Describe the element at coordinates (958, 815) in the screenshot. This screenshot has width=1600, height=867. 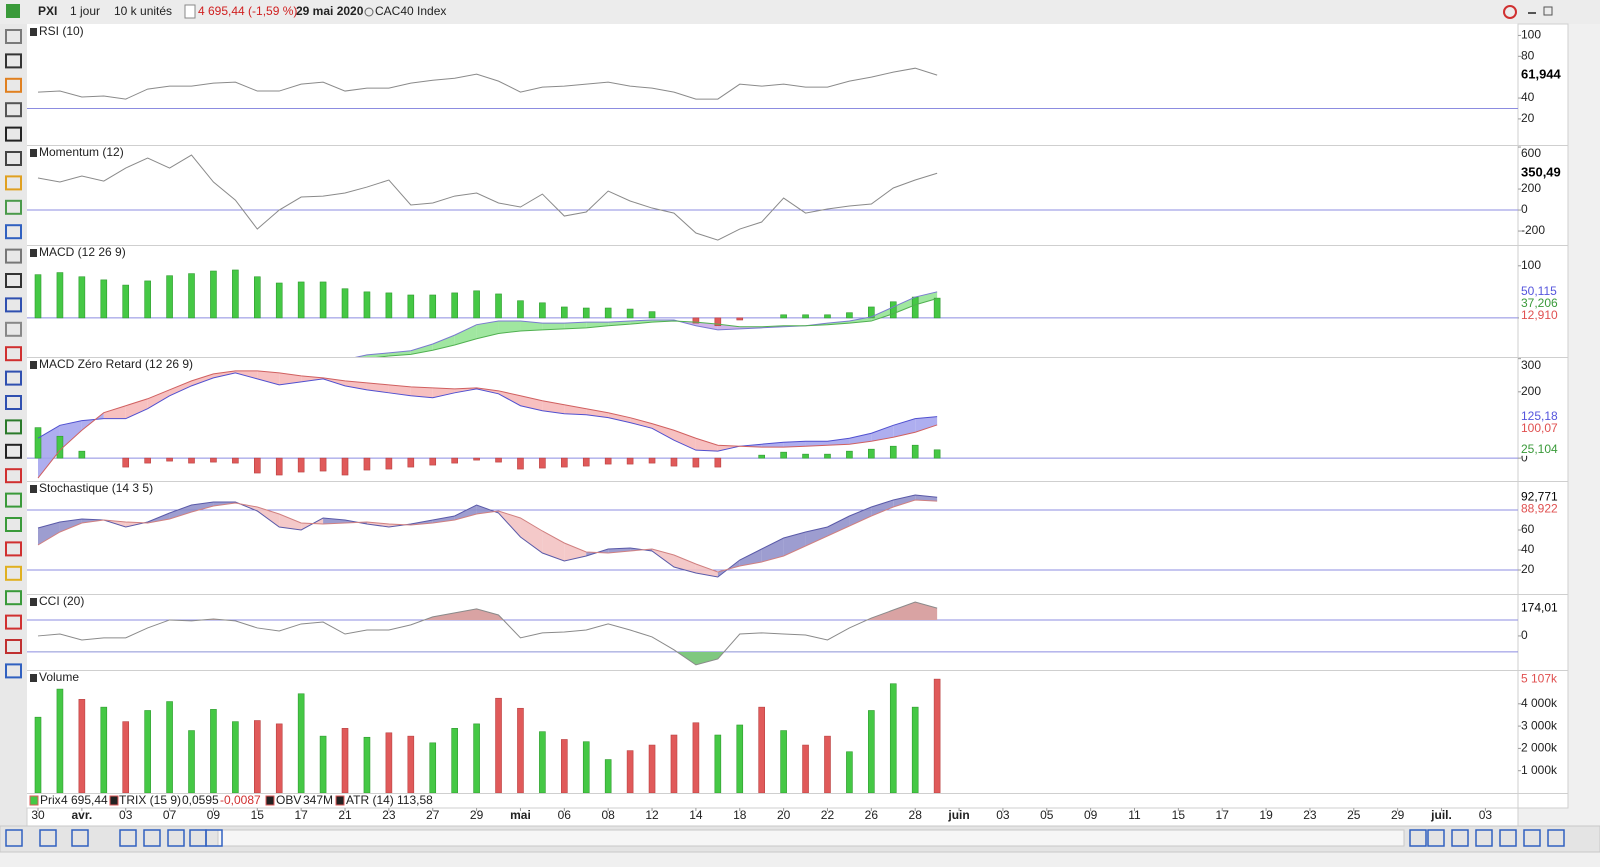
I see `x-tick-label: juin` at that location.